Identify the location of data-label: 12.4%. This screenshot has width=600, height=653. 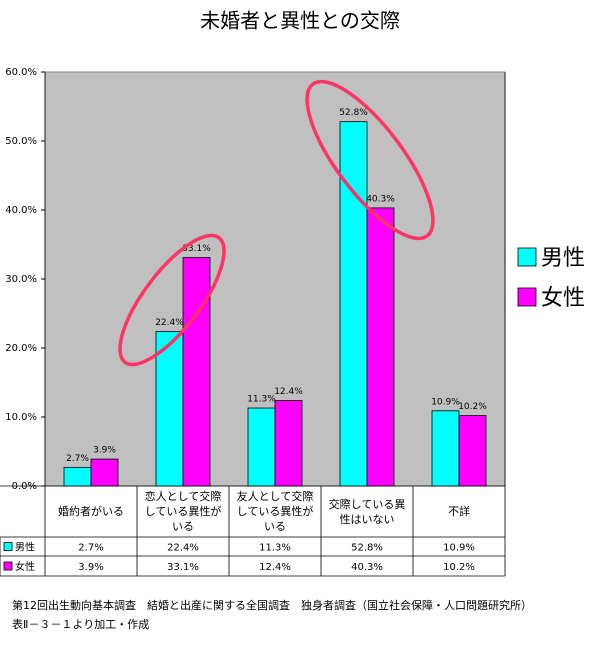
(288, 392).